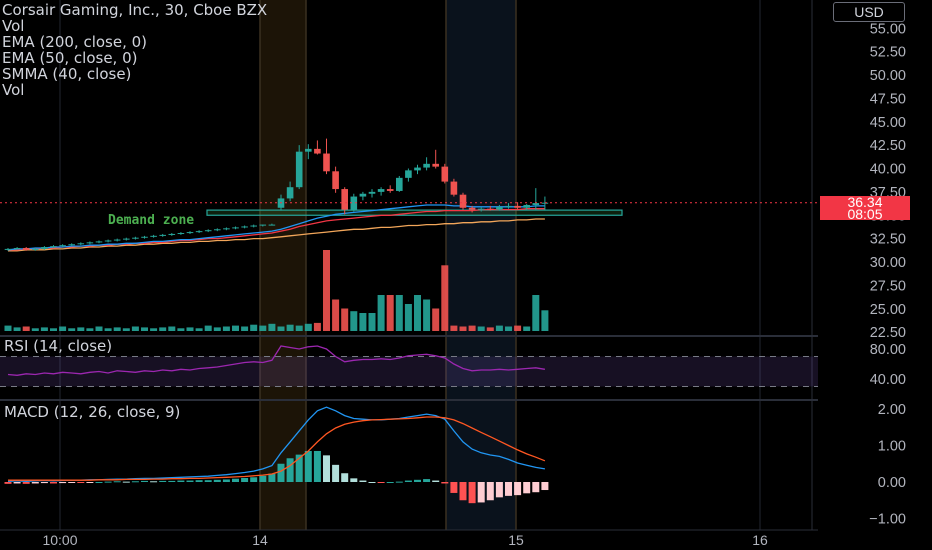 This screenshot has width=932, height=550. Describe the element at coordinates (888, 76) in the screenshot. I see `price-axis-label: 50.00` at that location.